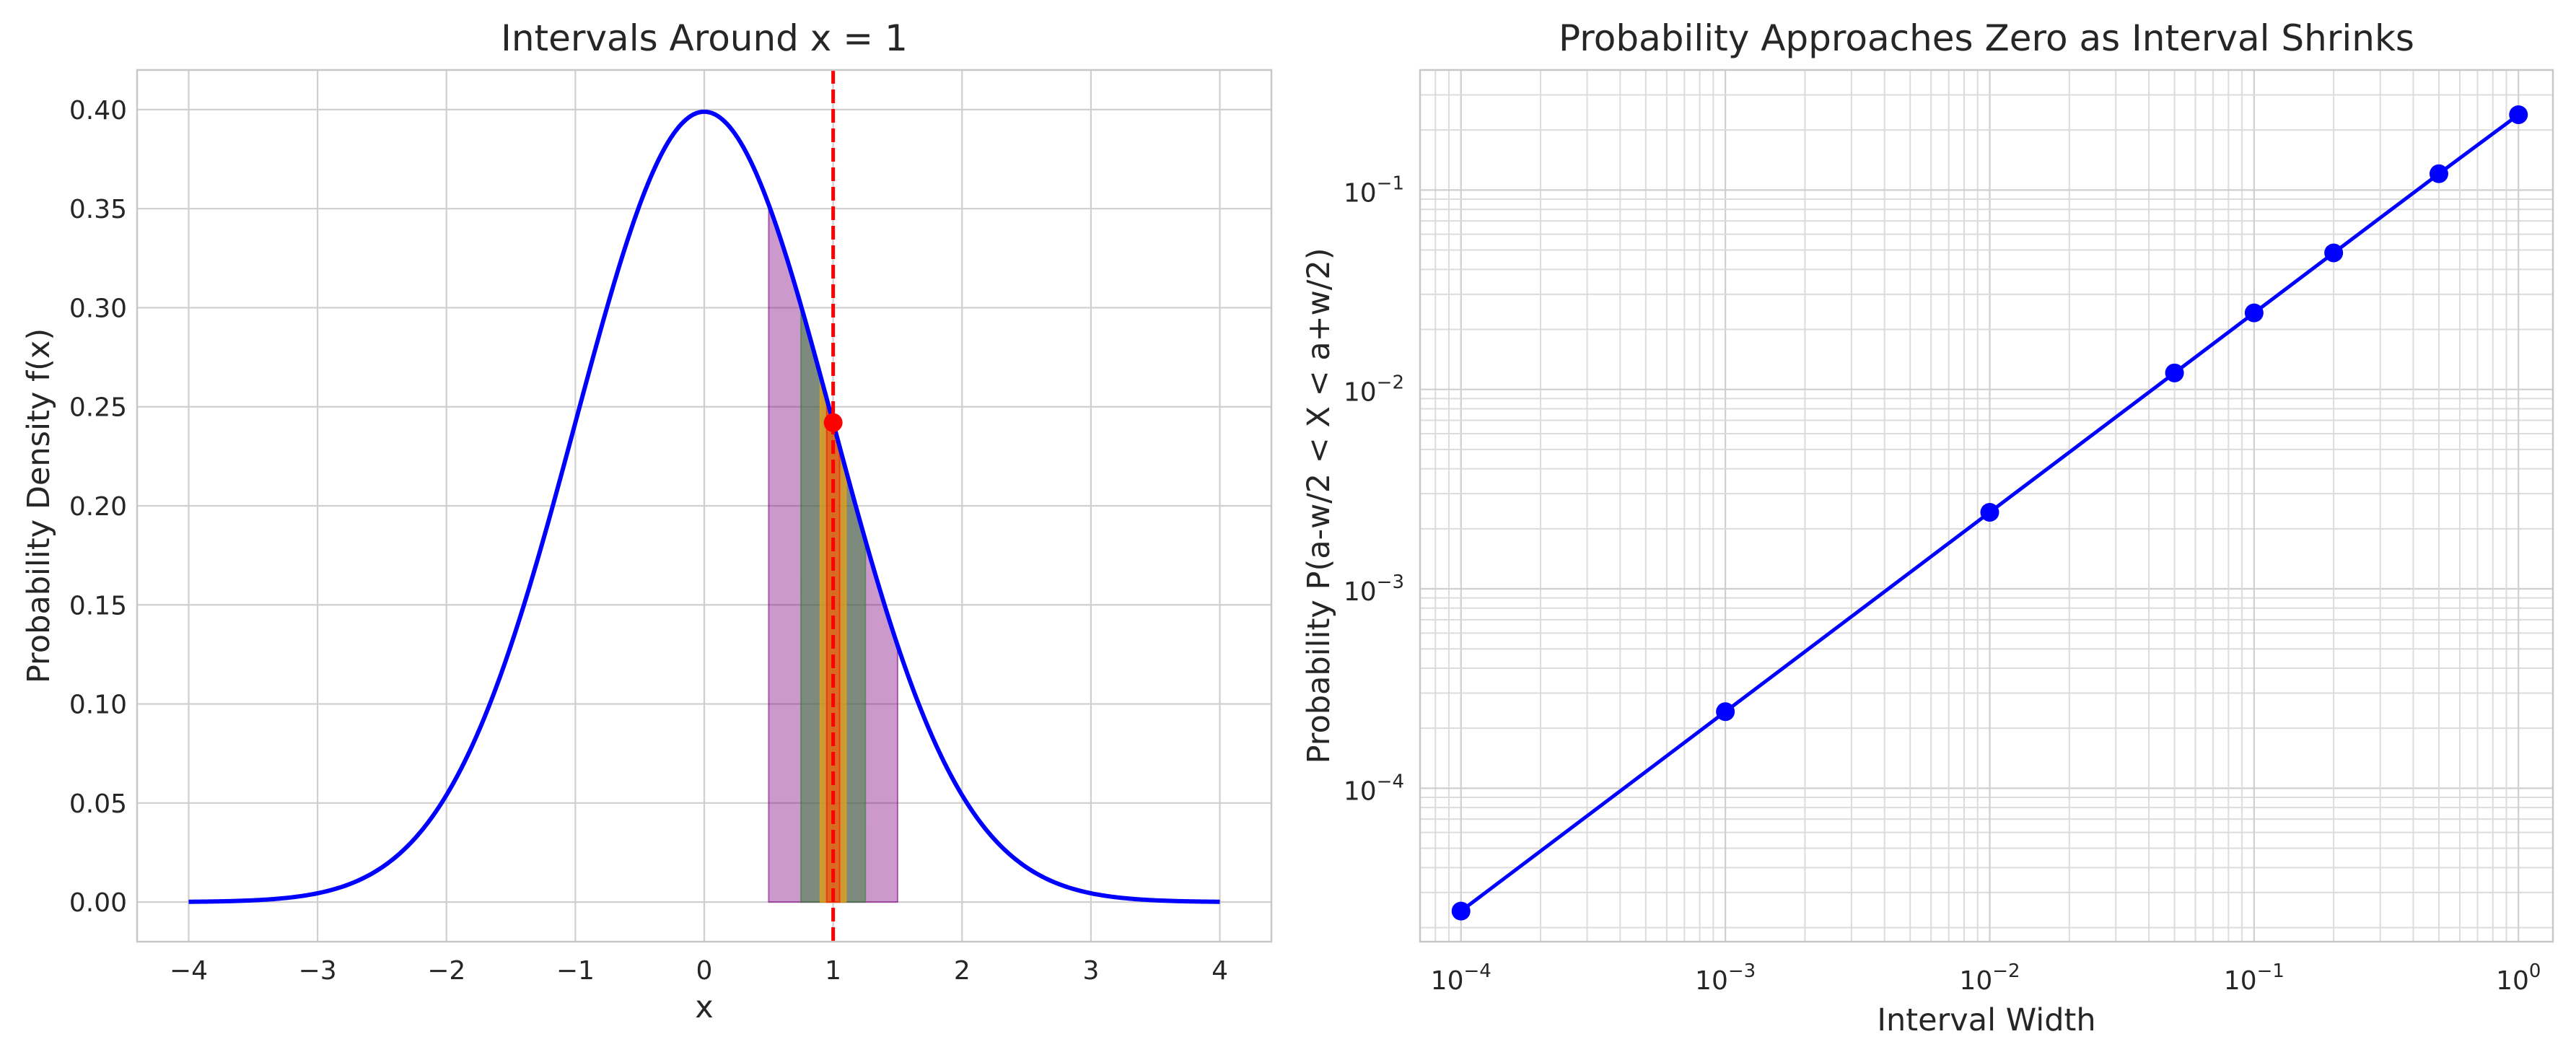 Image resolution: width=2576 pixels, height=1060 pixels. Describe the element at coordinates (833, 422) in the screenshot. I see `density-point` at that location.